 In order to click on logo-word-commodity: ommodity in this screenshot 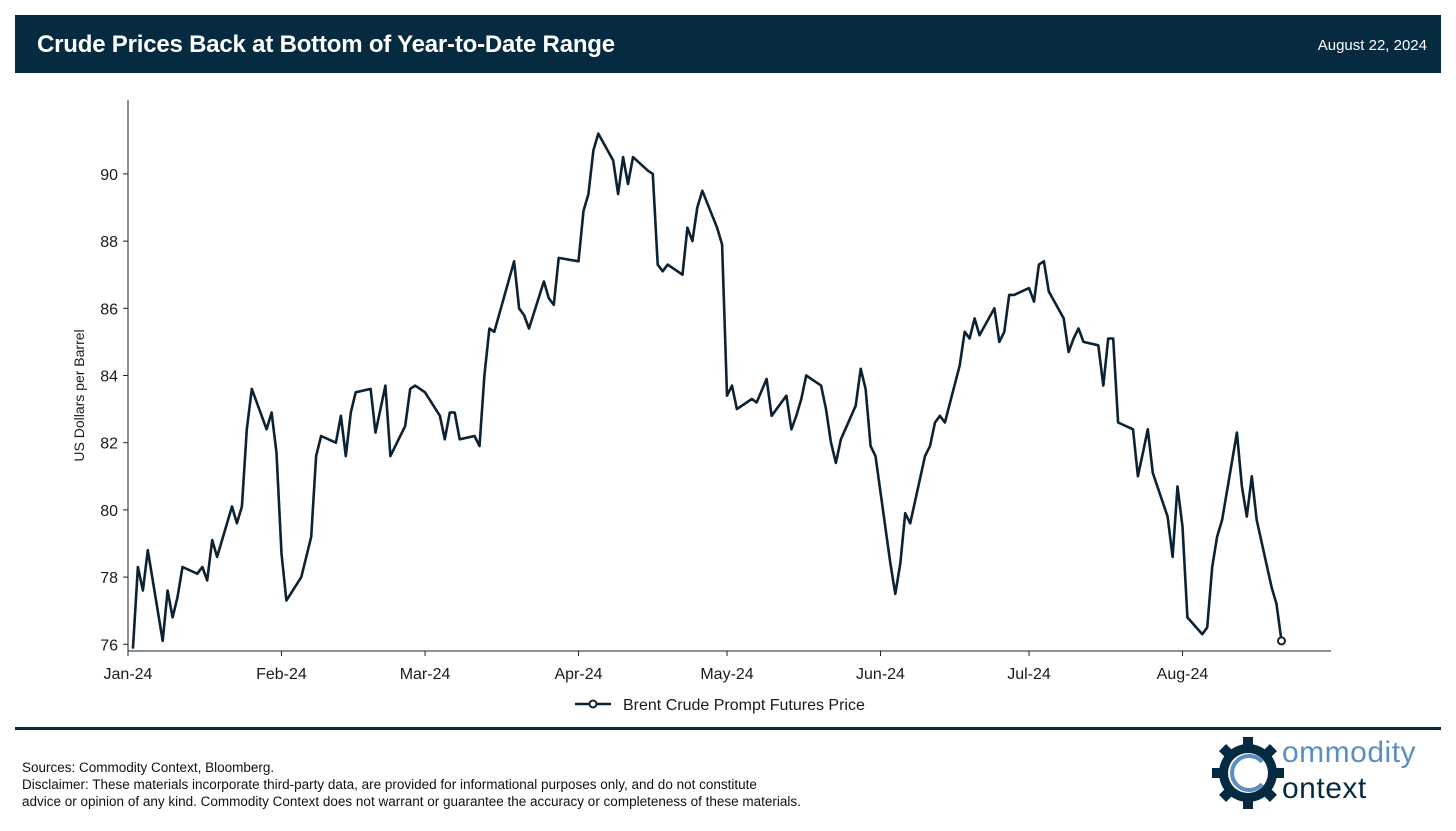, I will do `click(1349, 752)`.